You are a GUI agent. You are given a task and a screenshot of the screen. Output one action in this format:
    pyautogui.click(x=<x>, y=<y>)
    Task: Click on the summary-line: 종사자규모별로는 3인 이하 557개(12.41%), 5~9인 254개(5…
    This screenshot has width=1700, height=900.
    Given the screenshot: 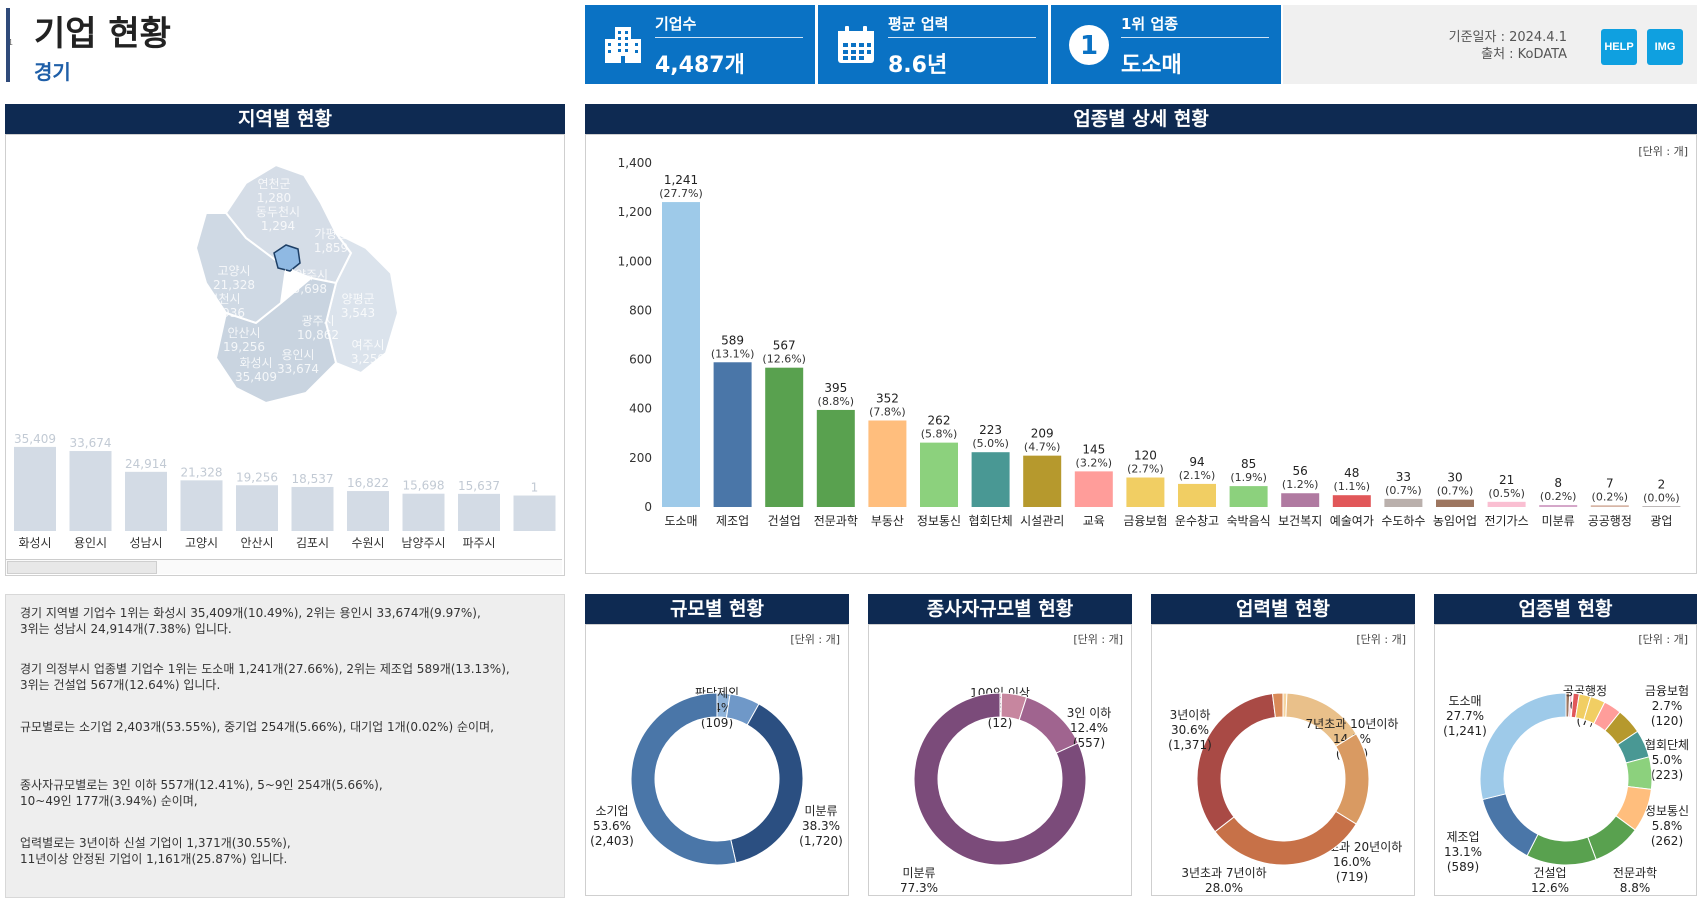 What is the action you would take?
    pyautogui.click(x=201, y=785)
    